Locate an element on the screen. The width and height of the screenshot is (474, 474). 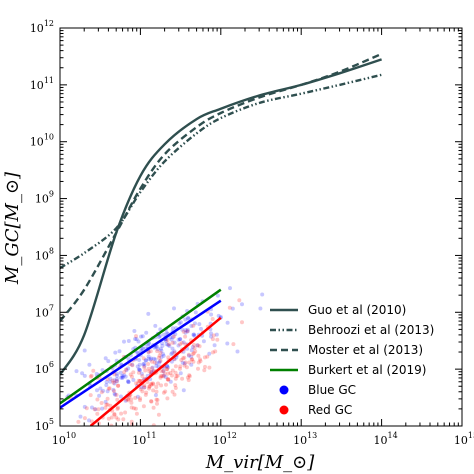
y-tick-label-exp: 6 is located at coordinates (51, 364).